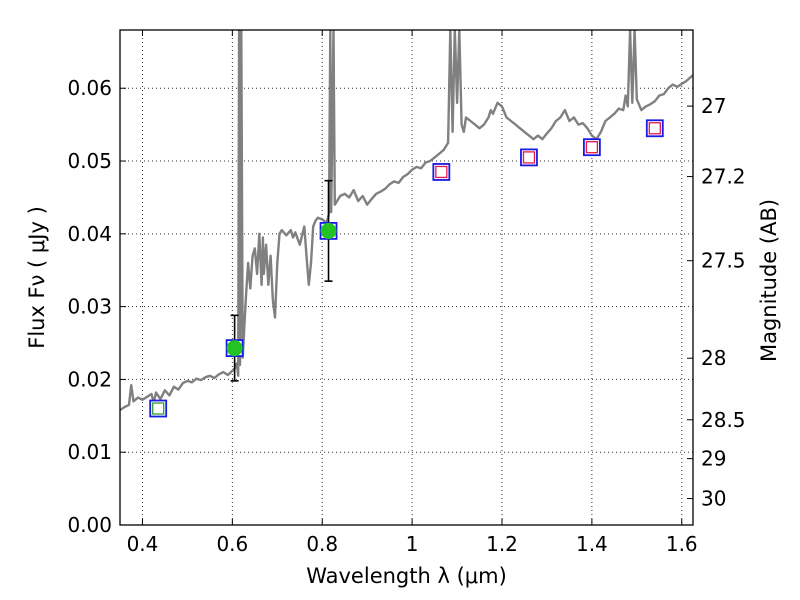  Describe the element at coordinates (682, 544) in the screenshot. I see `x-tick-label: 1.6` at that location.